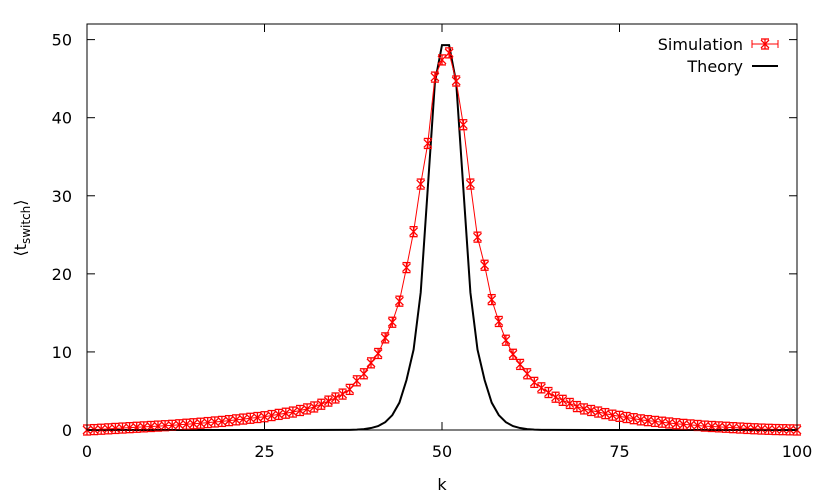 The height and width of the screenshot is (498, 830). Describe the element at coordinates (700, 44) in the screenshot. I see `legend-simulation-label: Simulation` at that location.